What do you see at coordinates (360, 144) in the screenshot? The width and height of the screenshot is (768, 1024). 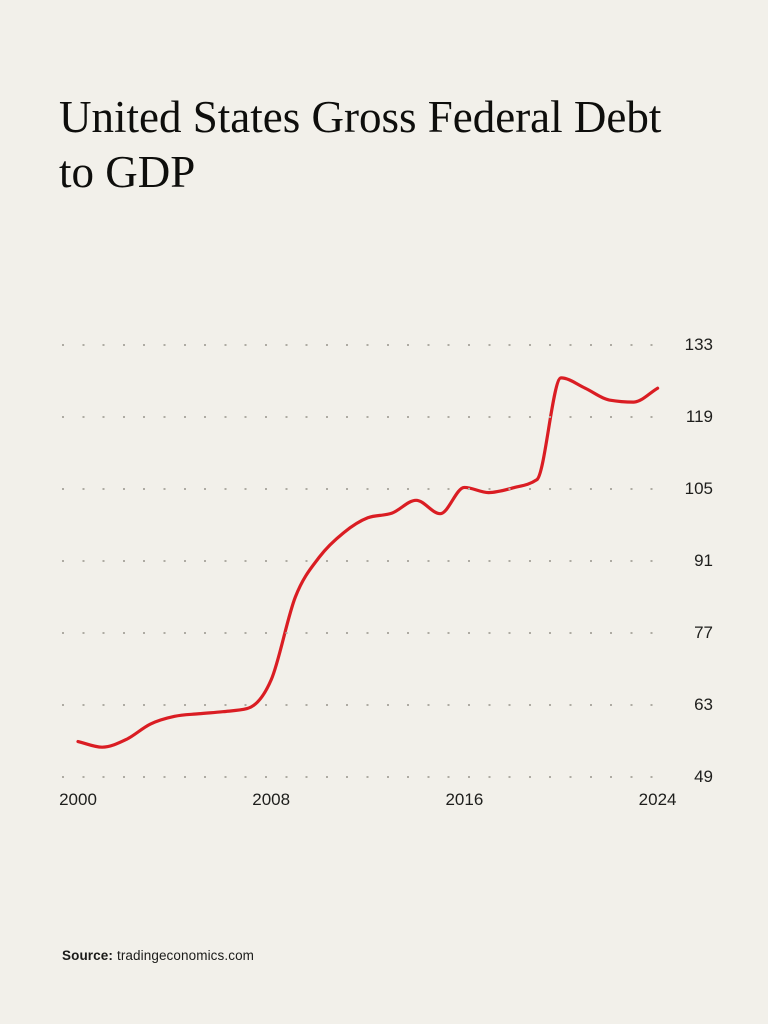 I see `chart-title: United States Gross Federal Debt to GDP` at bounding box center [360, 144].